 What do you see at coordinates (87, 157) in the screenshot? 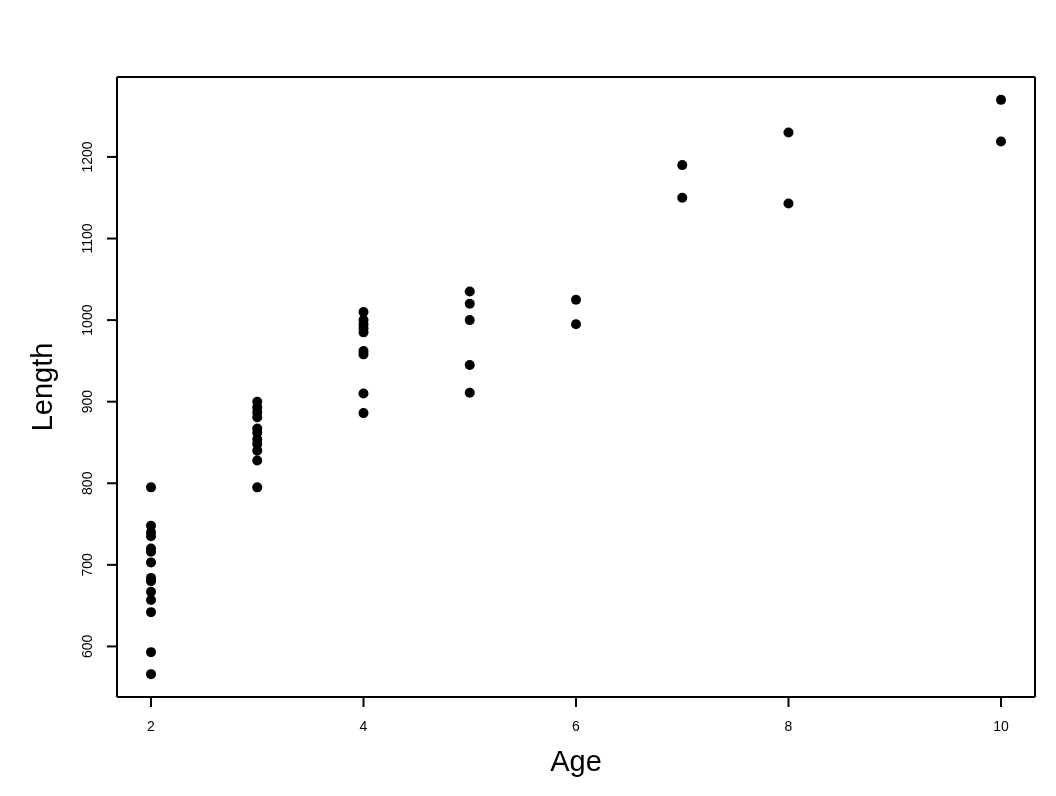
I see `y-tick-label: 1200` at bounding box center [87, 157].